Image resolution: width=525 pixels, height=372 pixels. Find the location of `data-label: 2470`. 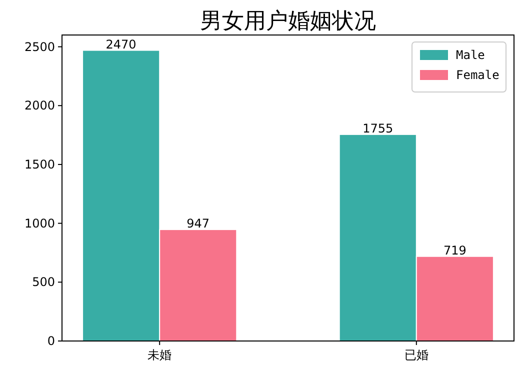

data-label: 2470 is located at coordinates (121, 44).